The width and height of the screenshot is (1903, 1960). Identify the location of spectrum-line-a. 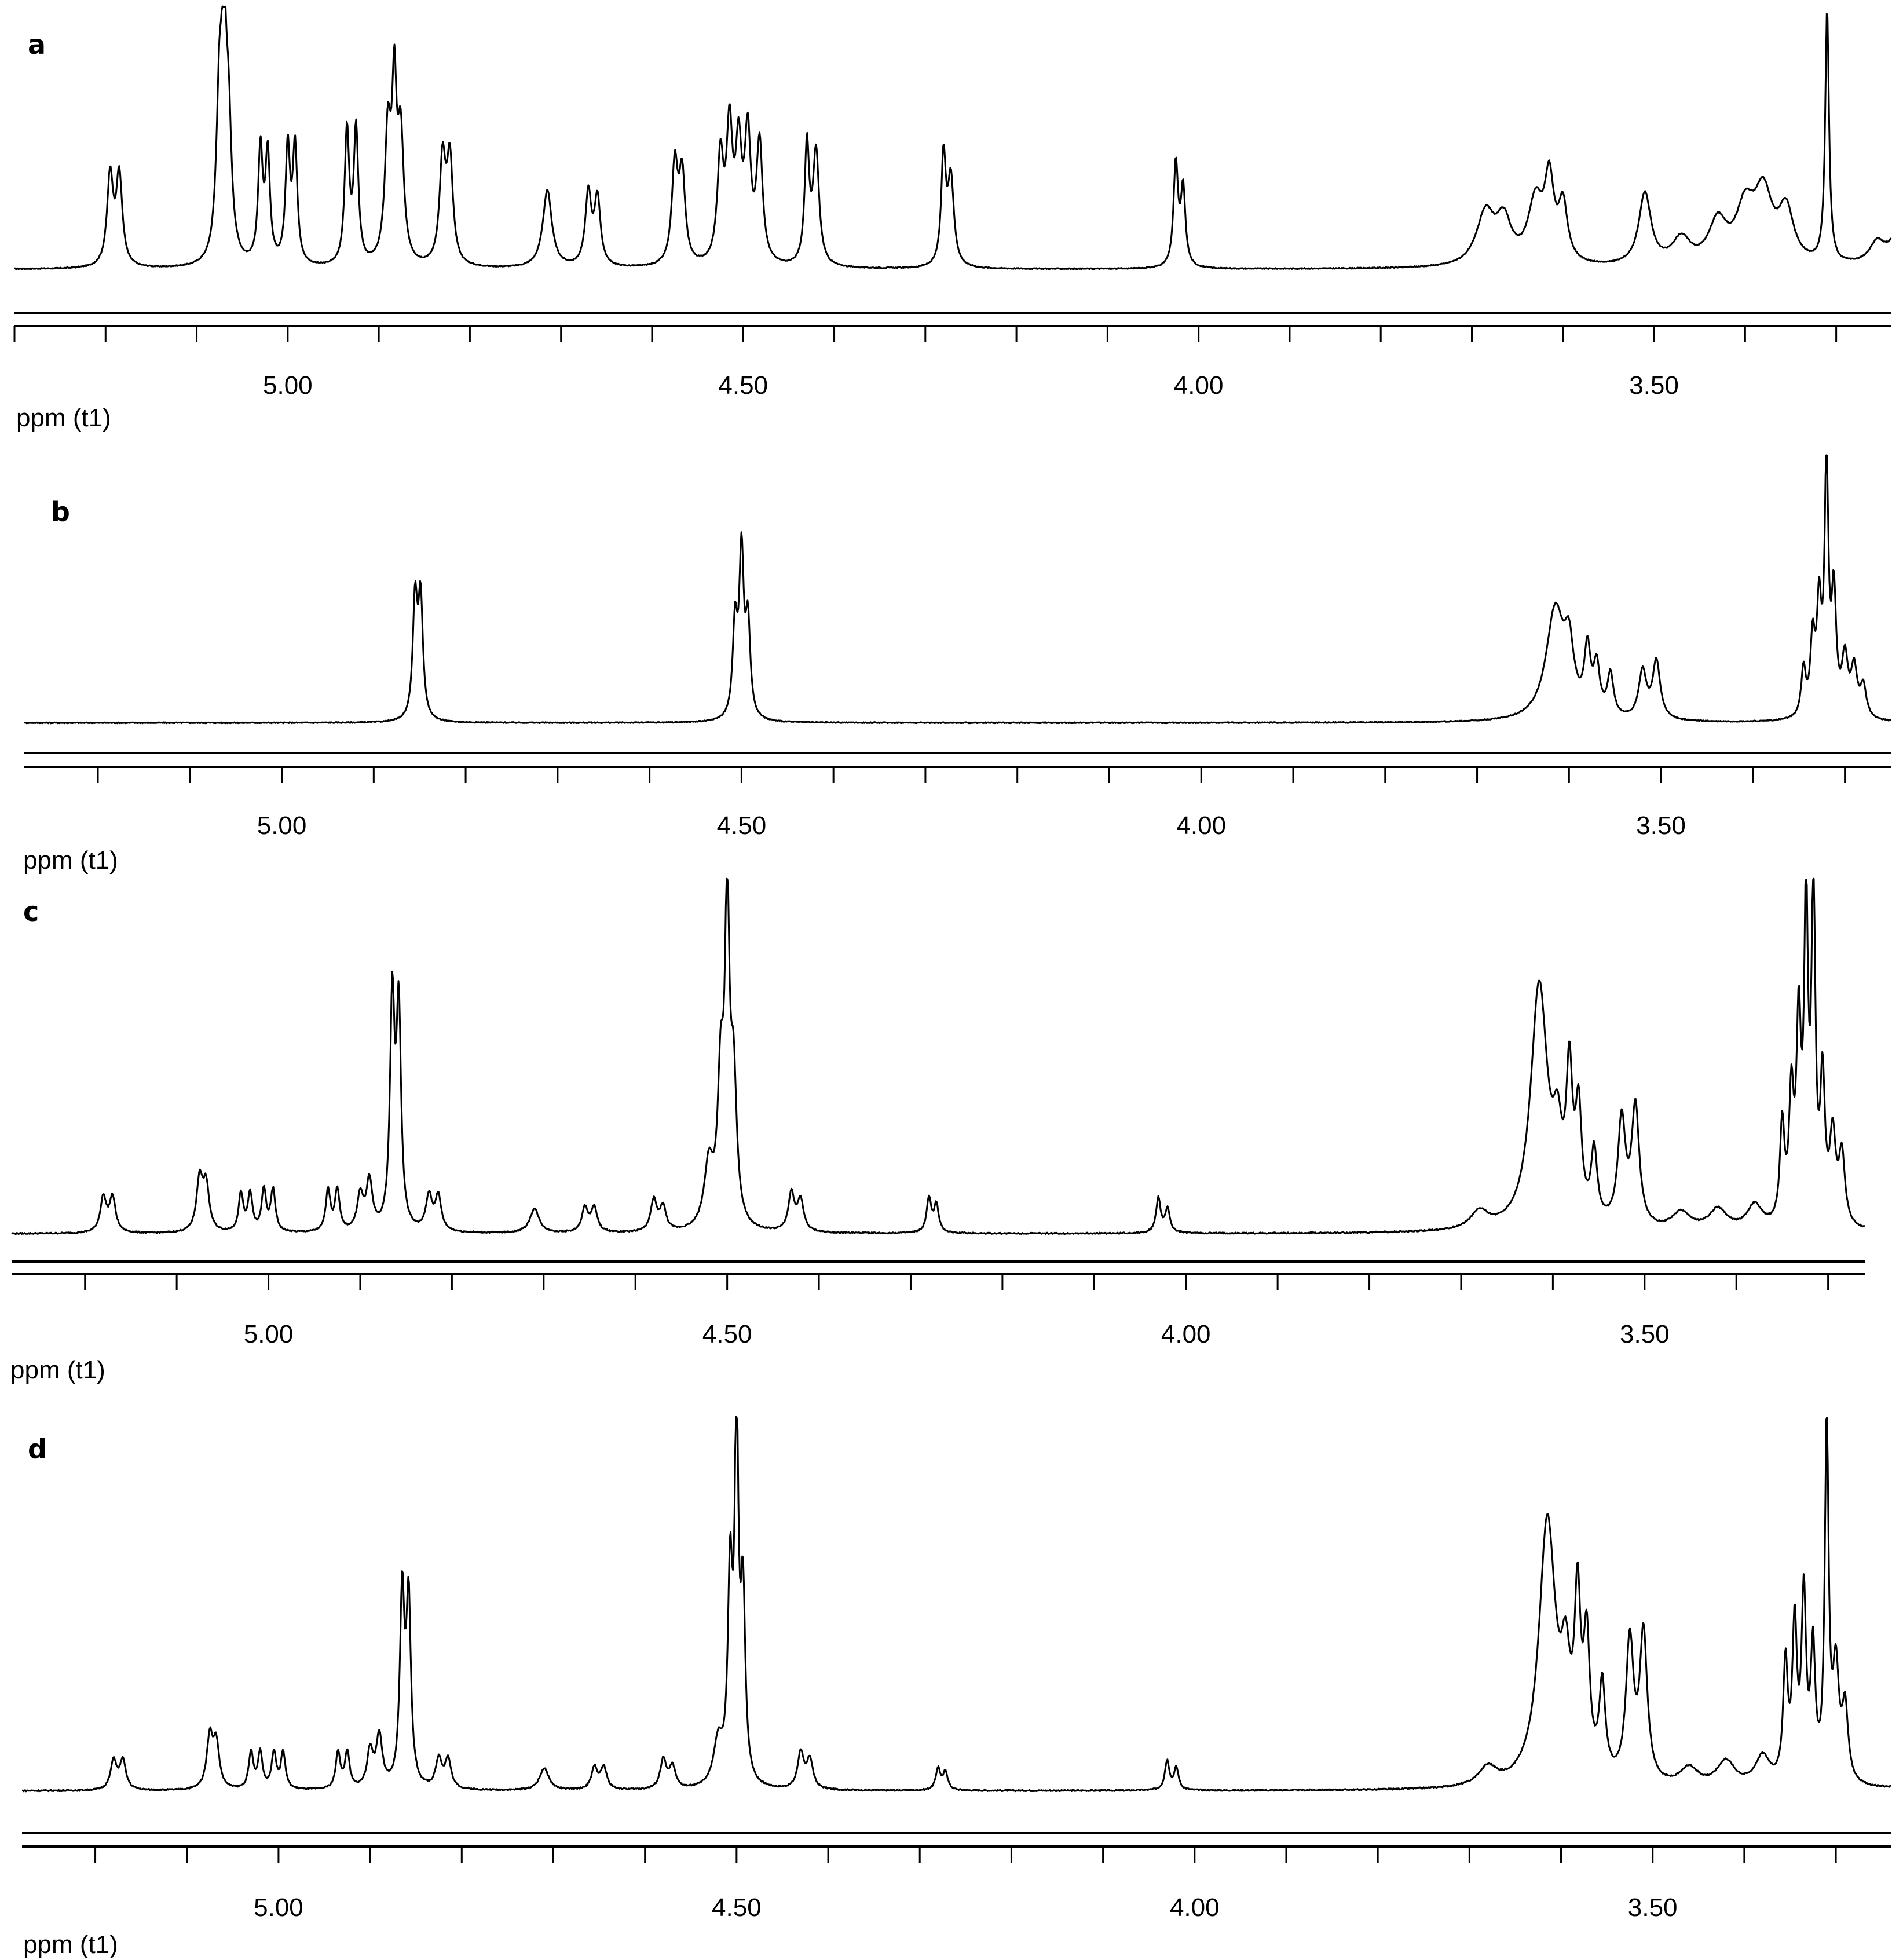
(953, 137).